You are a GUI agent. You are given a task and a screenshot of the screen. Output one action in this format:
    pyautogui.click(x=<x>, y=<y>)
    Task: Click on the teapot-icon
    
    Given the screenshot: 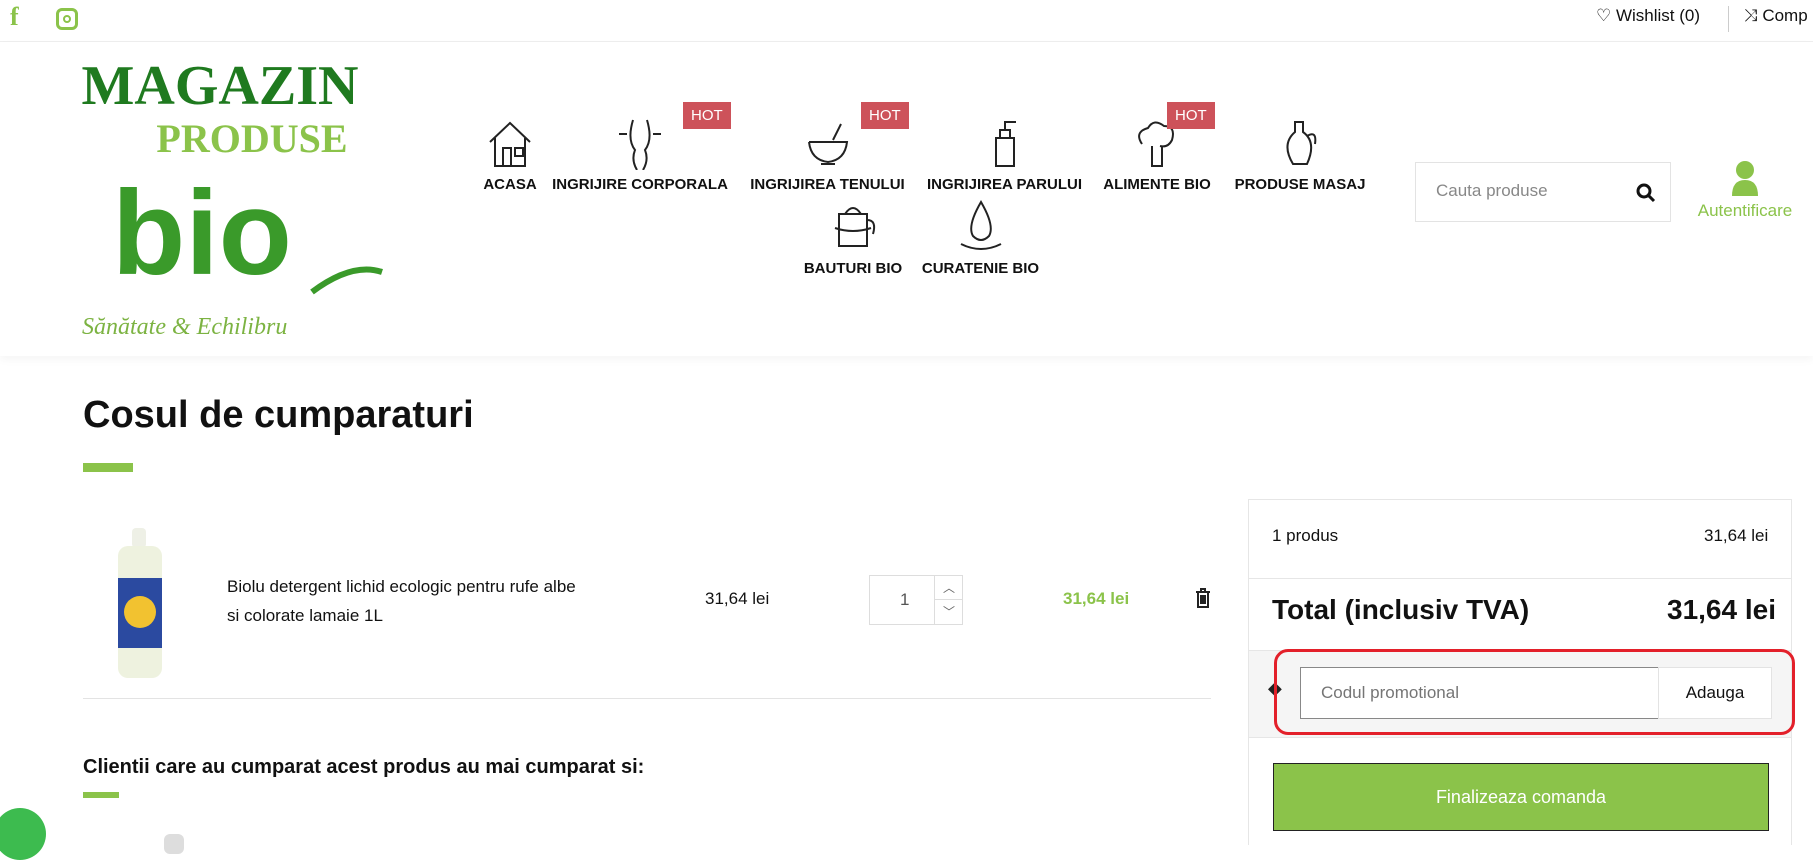 What is the action you would take?
    pyautogui.click(x=855, y=227)
    